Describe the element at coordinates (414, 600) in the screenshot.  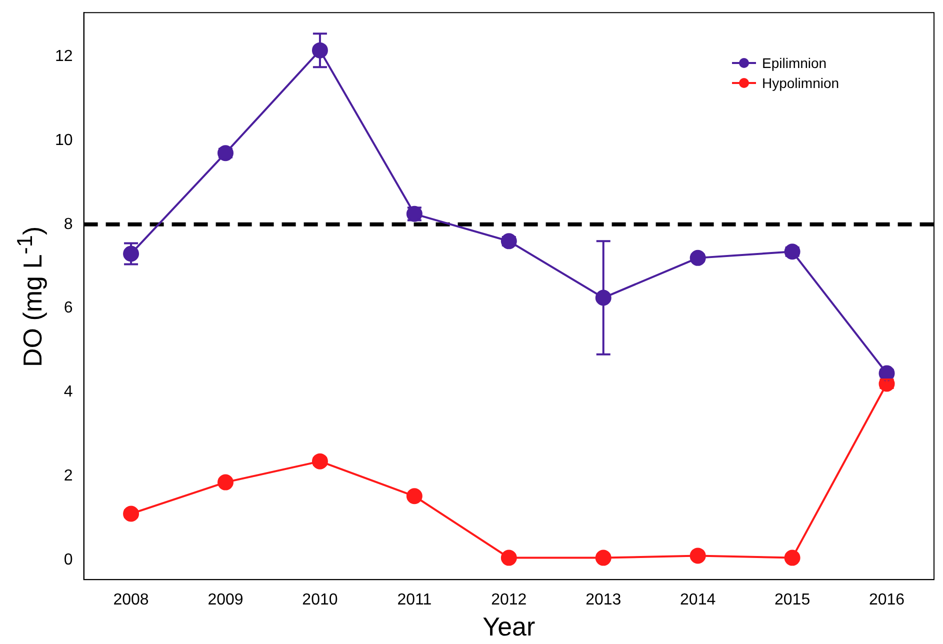
I see `x-tick-label: 2011` at that location.